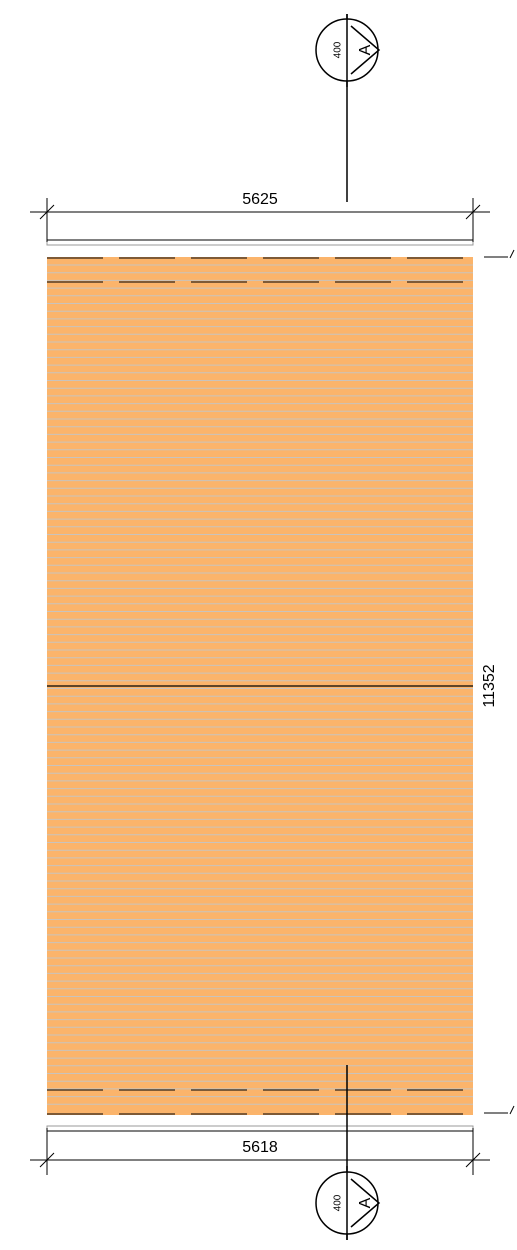 This screenshot has height=1250, width=517. I want to click on bottom-dimension, so click(260, 1151).